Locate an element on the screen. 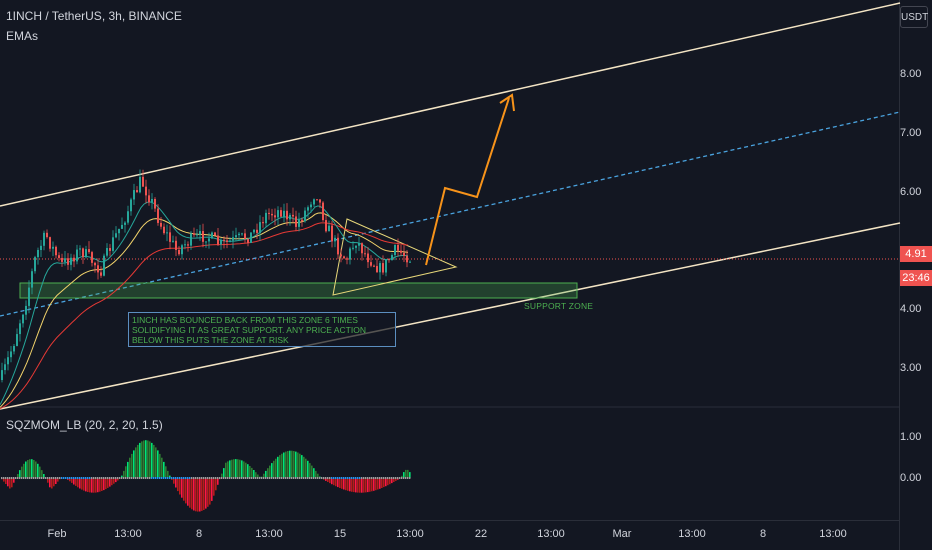 The width and height of the screenshot is (932, 550). osc-tick-label: 0.00 is located at coordinates (911, 478).